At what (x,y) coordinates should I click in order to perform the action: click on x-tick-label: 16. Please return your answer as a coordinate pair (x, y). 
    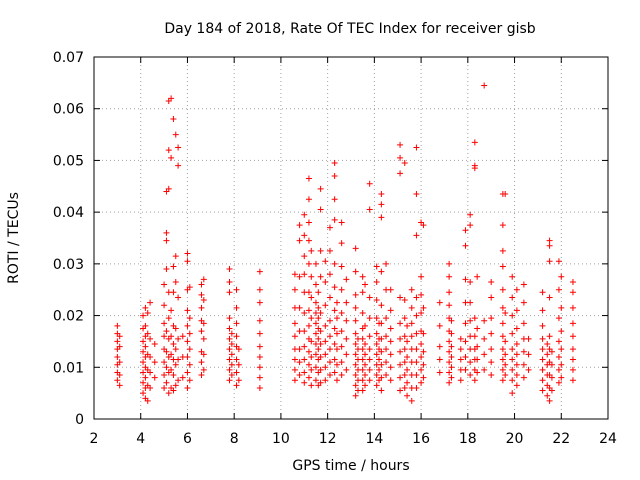
    Looking at the image, I should click on (421, 439).